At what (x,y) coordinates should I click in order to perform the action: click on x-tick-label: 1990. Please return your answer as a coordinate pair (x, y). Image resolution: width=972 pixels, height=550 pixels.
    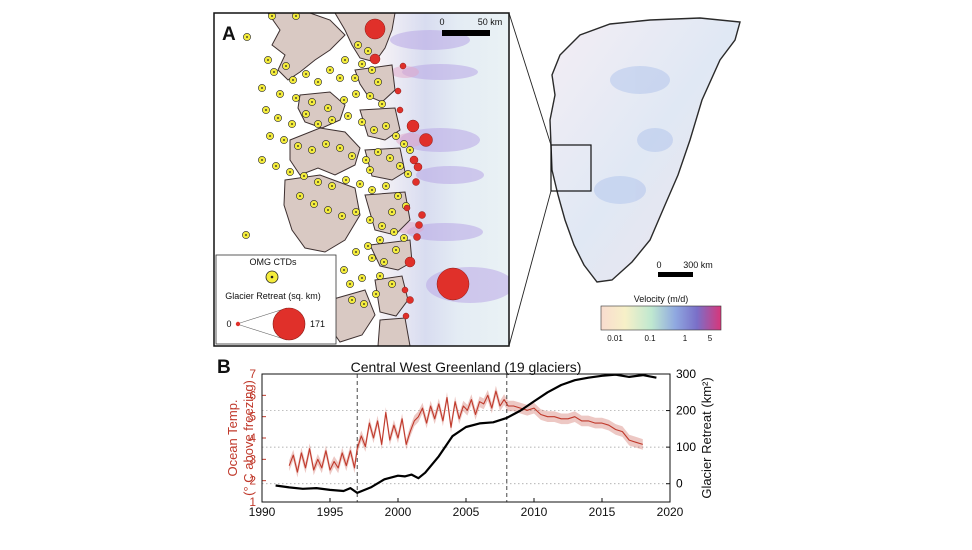
    Looking at the image, I should click on (262, 512).